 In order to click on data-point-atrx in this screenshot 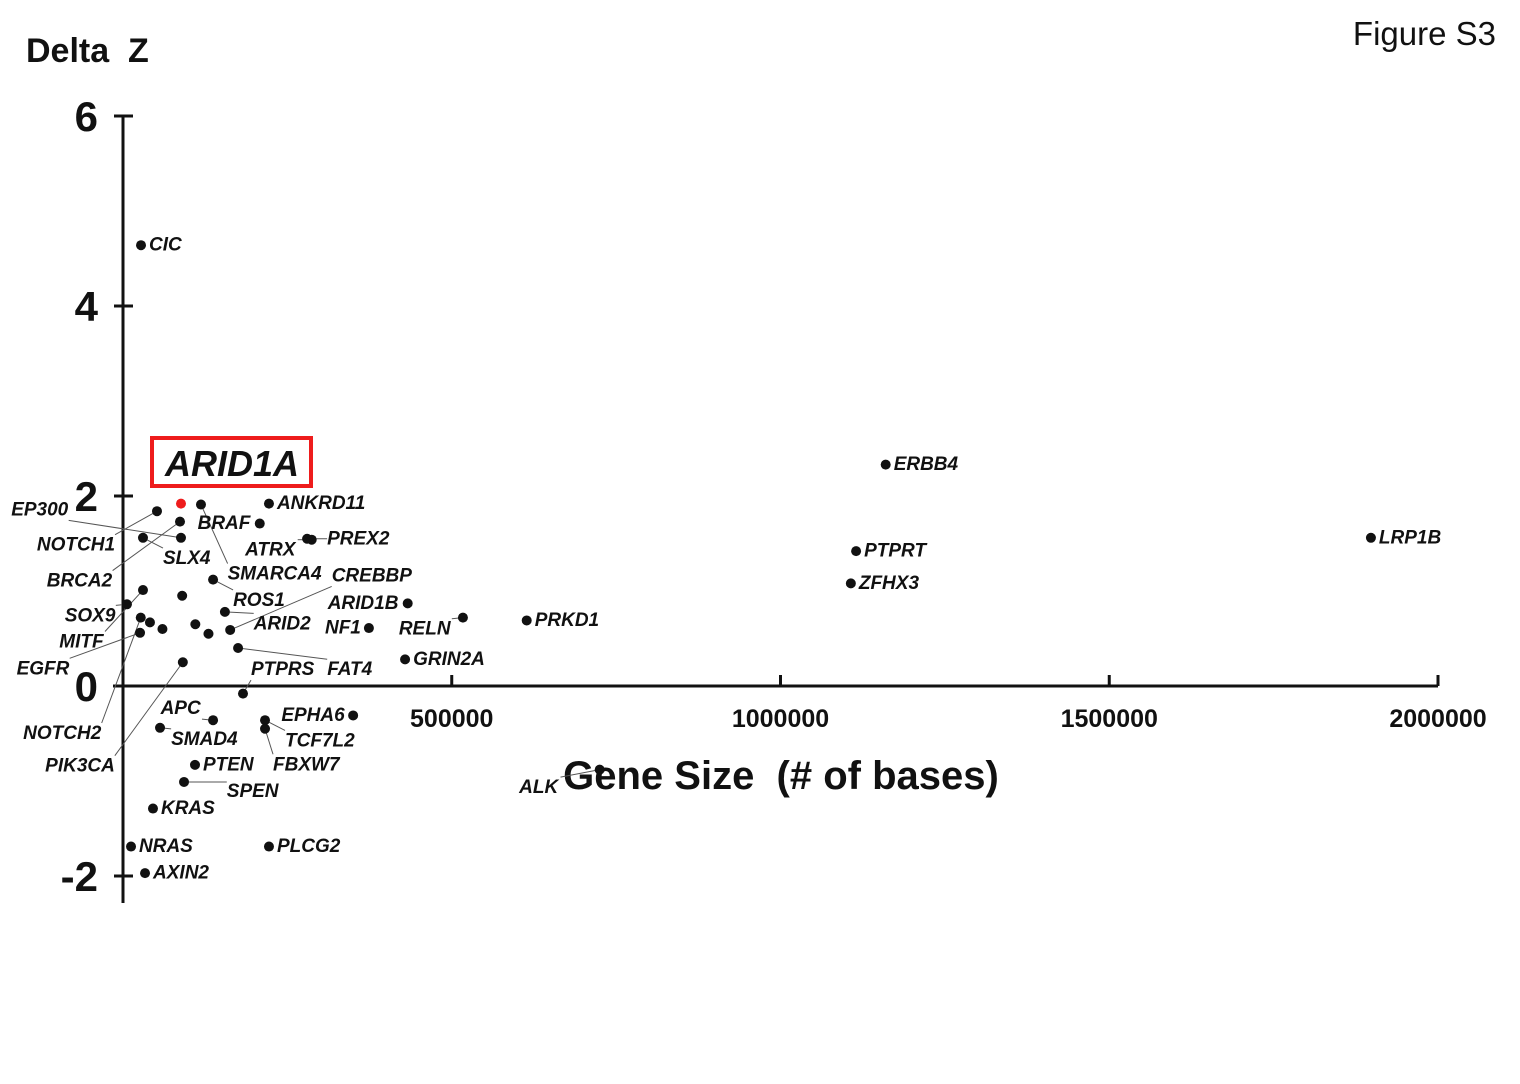, I will do `click(311, 539)`.